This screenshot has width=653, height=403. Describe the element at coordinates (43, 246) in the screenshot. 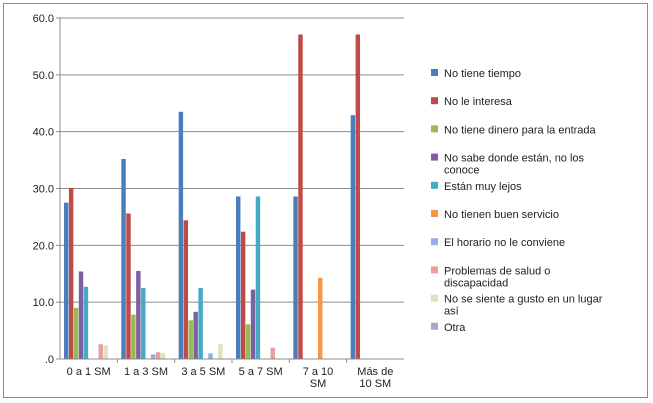

I see `y-tick-label: 20.0` at that location.